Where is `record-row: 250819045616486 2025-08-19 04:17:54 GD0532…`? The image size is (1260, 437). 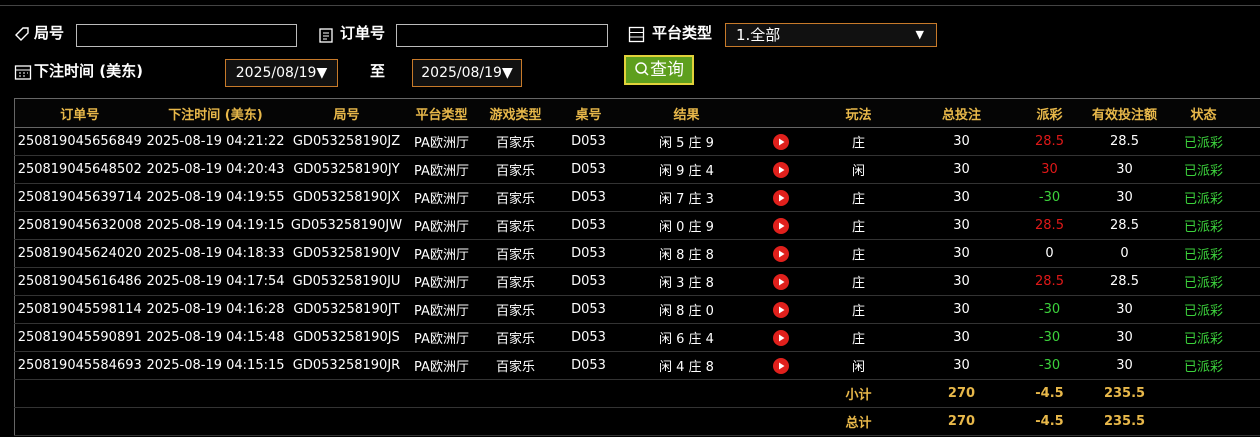
record-row: 250819045616486 2025-08-19 04:17:54 GD0532… is located at coordinates (637, 281).